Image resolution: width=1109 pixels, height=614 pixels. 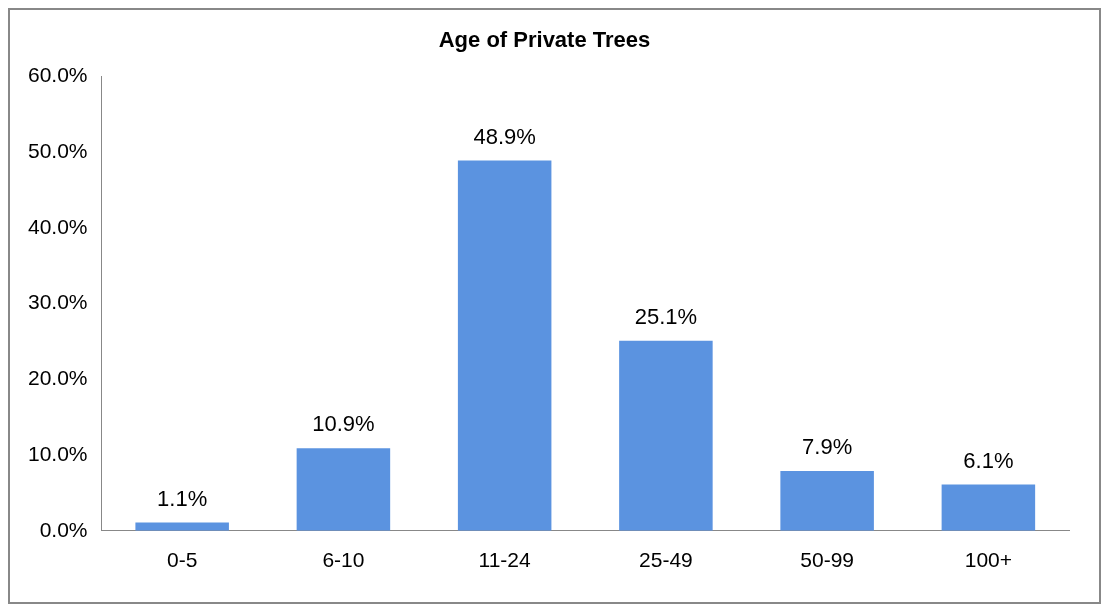 I want to click on y-tick-label: 10.0%, so click(x=58, y=453).